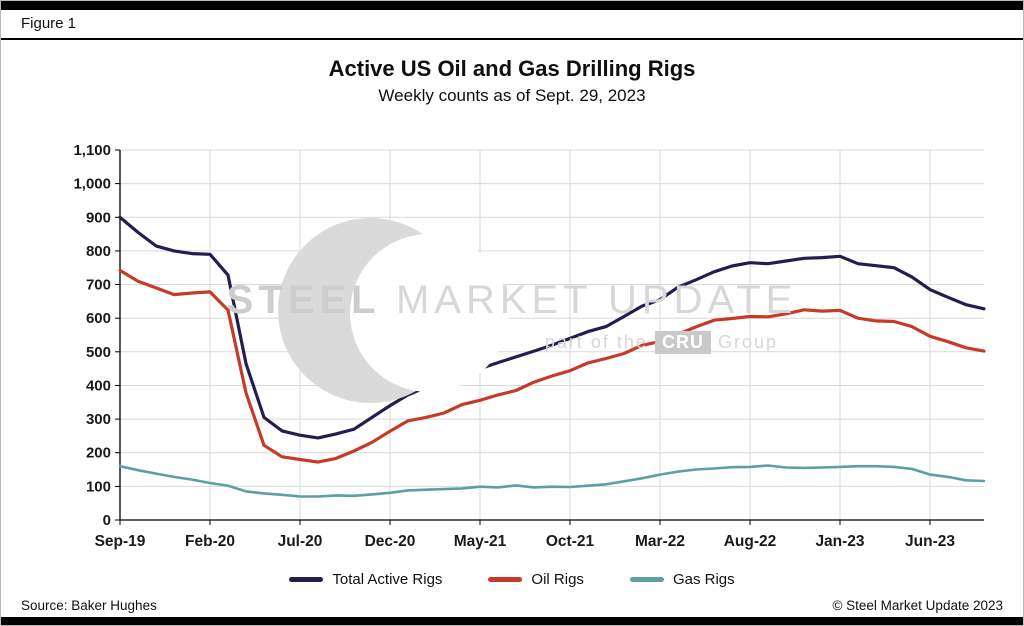 The image size is (1024, 626). I want to click on legend-item: Oil Rigs, so click(536, 579).